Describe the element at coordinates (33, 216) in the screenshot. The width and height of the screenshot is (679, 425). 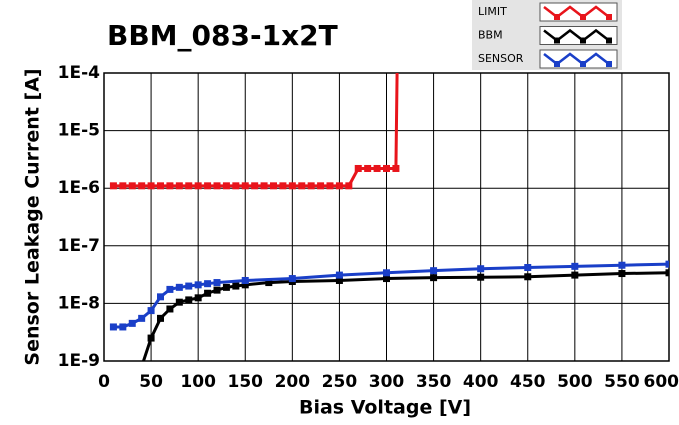
I see `y-axis-label: Sensor Leakage Current [A]` at that location.